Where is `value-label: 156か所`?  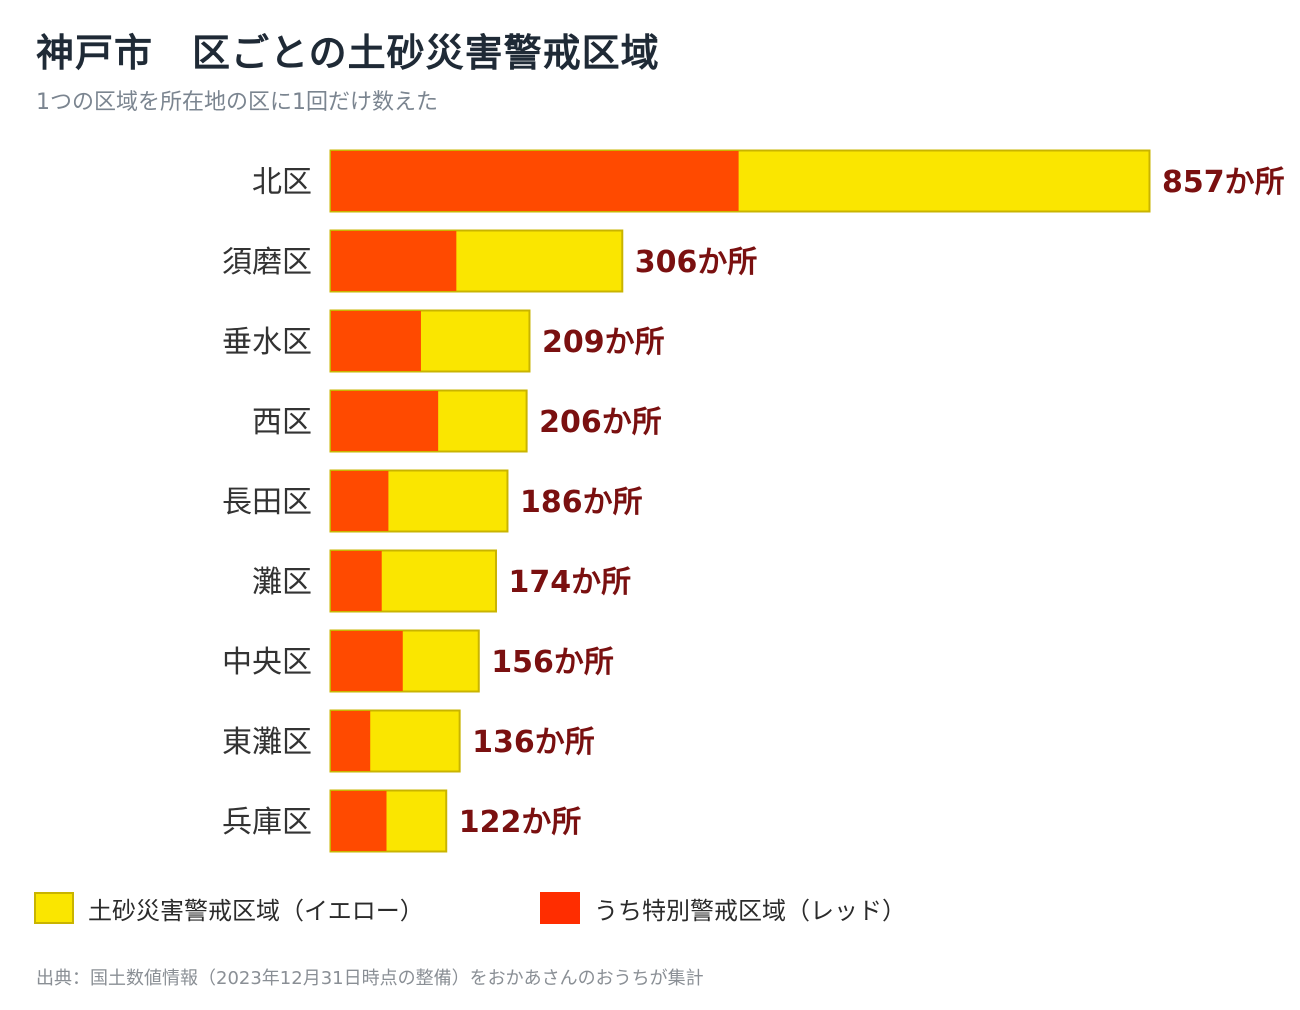 value-label: 156か所 is located at coordinates (552, 662).